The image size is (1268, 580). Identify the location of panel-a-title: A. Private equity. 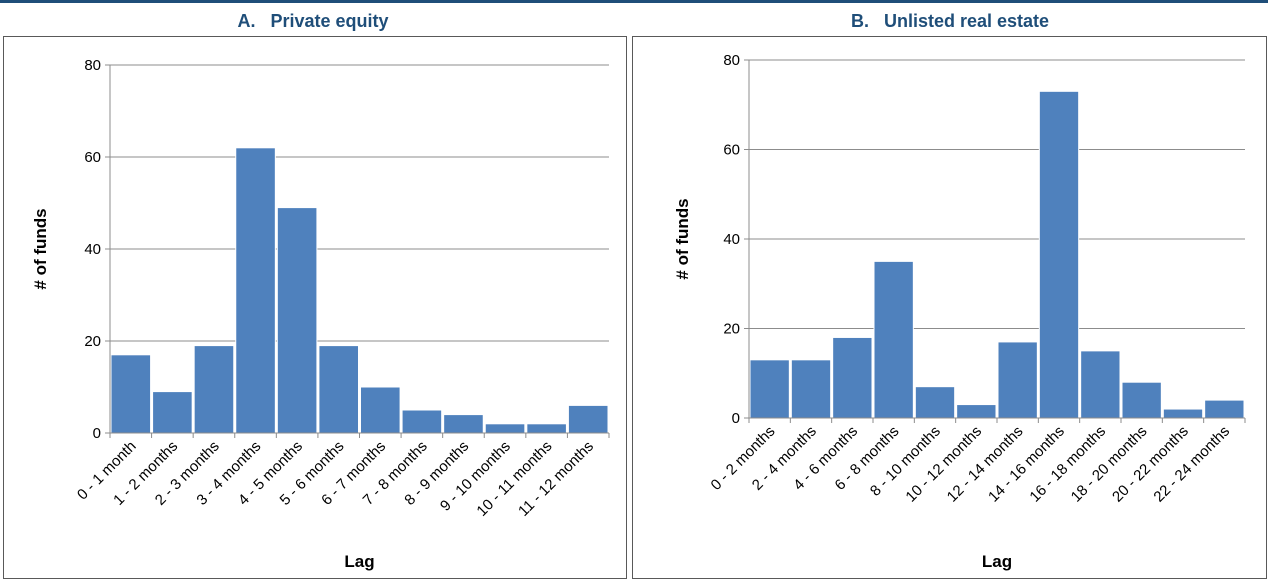
(313, 21).